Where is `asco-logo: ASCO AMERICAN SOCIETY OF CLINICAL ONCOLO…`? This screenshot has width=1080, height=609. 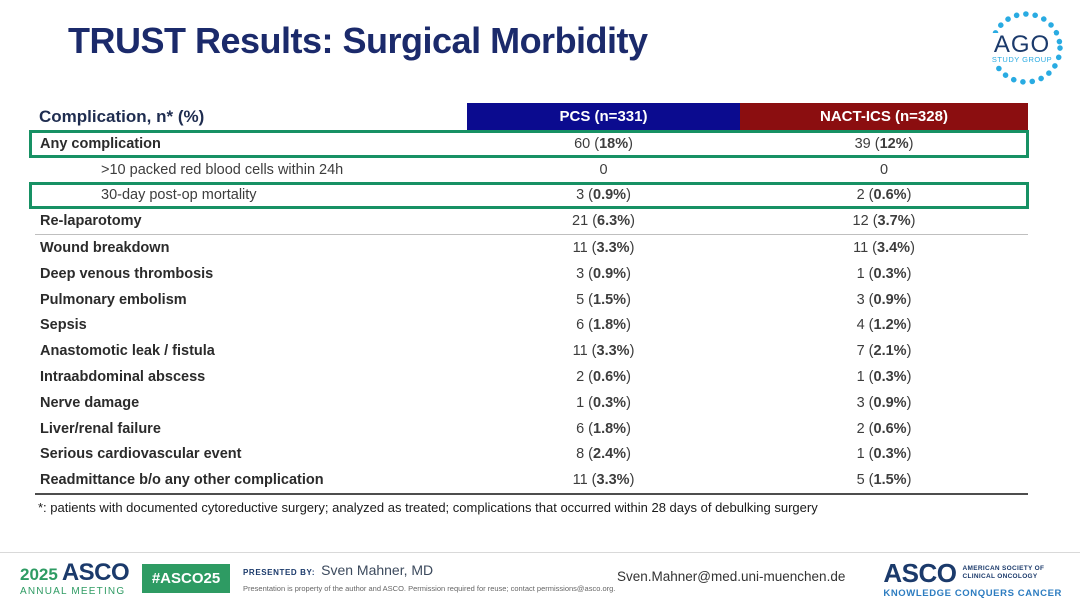 asco-logo: ASCO AMERICAN SOCIETY OF CLINICAL ONCOLO… is located at coordinates (972, 579).